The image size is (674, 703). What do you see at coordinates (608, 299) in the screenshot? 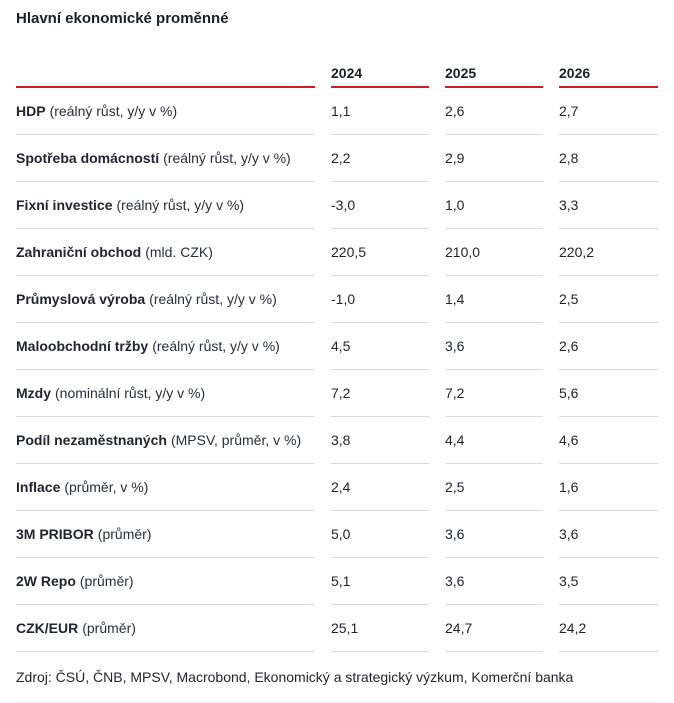
I see `value-2026: 2,5` at bounding box center [608, 299].